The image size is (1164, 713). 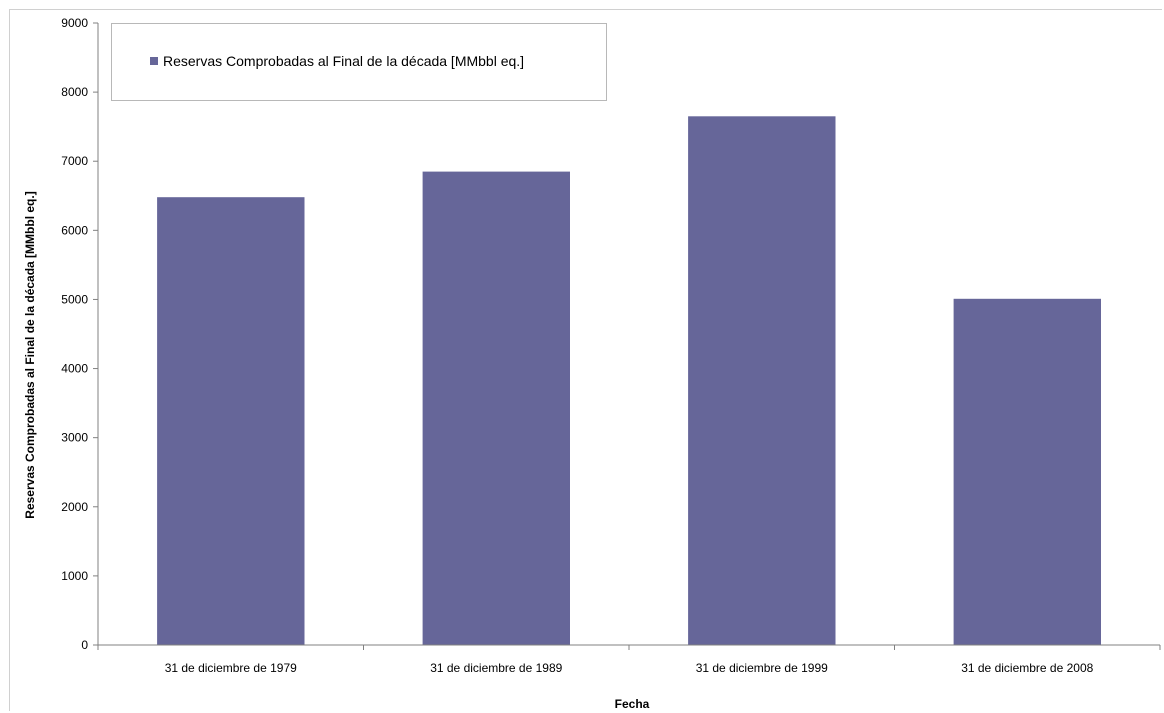 What do you see at coordinates (231, 668) in the screenshot?
I see `x-tick-label: 31 de diciembre de 1979` at bounding box center [231, 668].